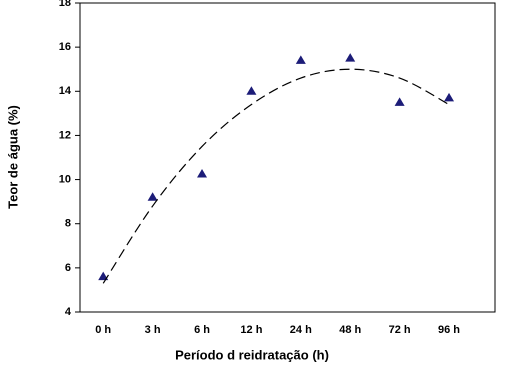 This screenshot has width=505, height=369. Describe the element at coordinates (68, 224) in the screenshot. I see `y-tick-label: 8` at that location.